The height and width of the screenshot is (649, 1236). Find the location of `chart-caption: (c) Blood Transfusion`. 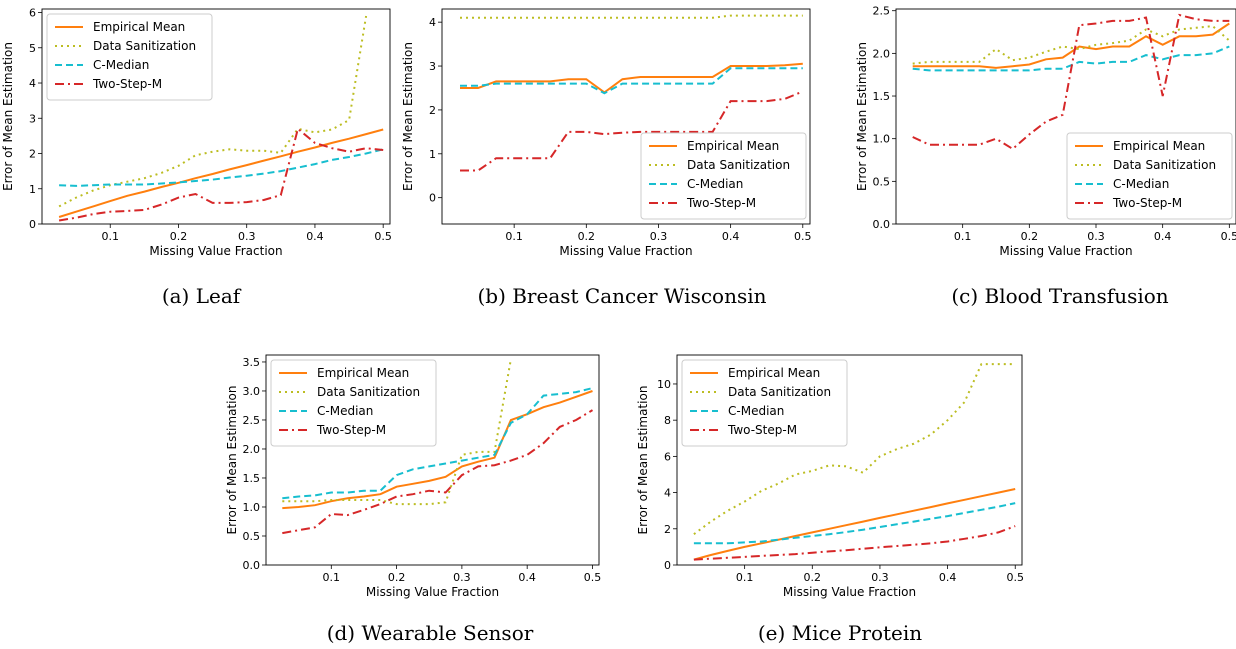

chart-caption: (c) Blood Transfusion is located at coordinates (1059, 296).